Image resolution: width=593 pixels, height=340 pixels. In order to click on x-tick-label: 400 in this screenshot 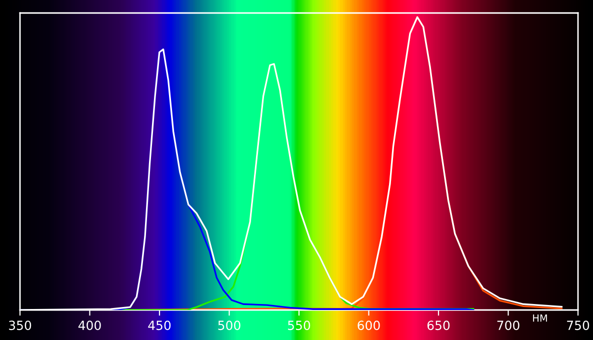, I will do `click(89, 325)`.